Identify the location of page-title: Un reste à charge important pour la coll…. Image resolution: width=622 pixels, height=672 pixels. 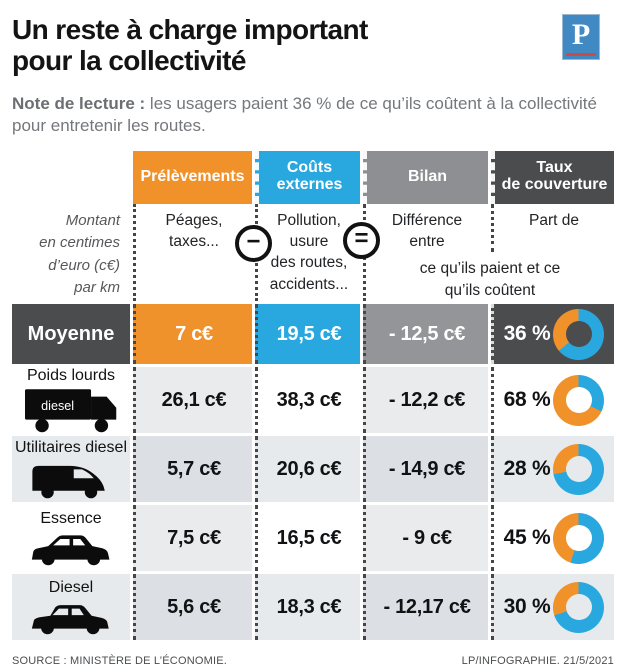
(190, 45).